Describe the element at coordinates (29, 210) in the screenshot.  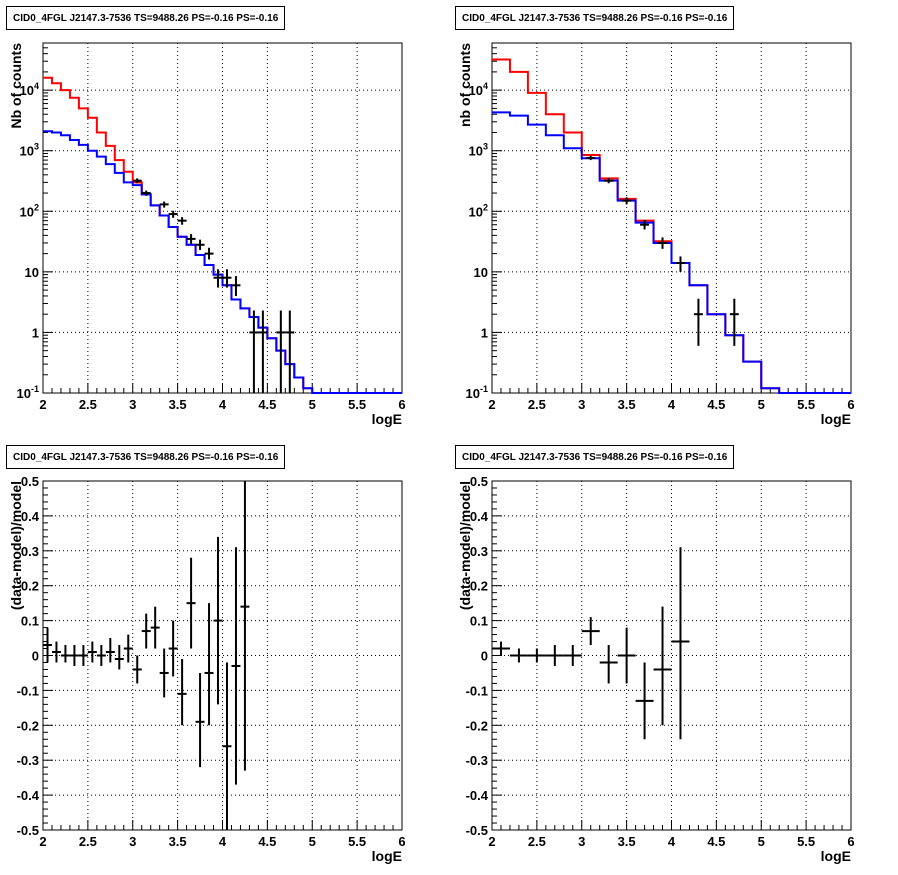
I see `y-tick-label: 10²` at that location.